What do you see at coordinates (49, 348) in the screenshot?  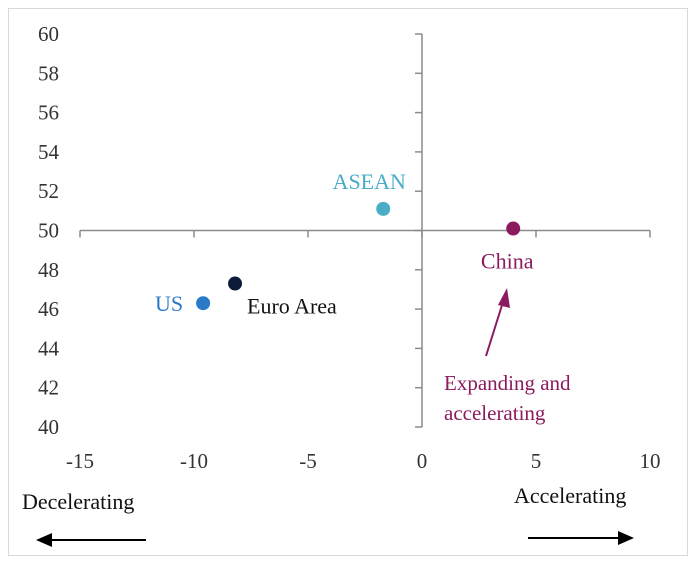 I see `y-tick-label: 44` at bounding box center [49, 348].